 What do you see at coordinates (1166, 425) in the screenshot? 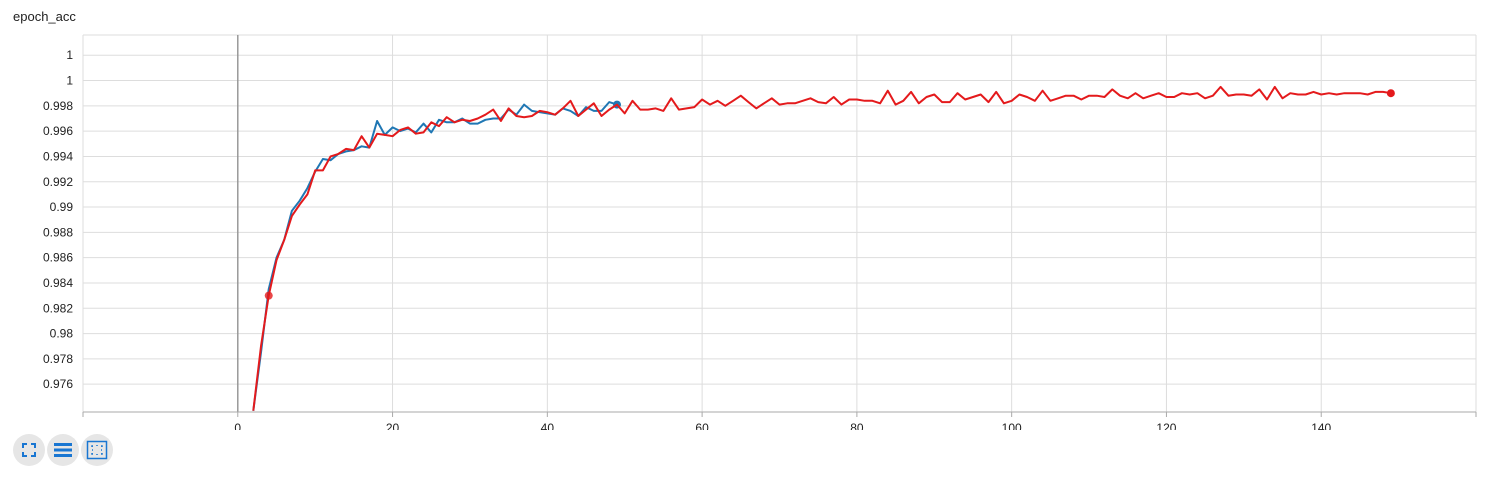
I see `x-tick-label: 120` at bounding box center [1166, 425].